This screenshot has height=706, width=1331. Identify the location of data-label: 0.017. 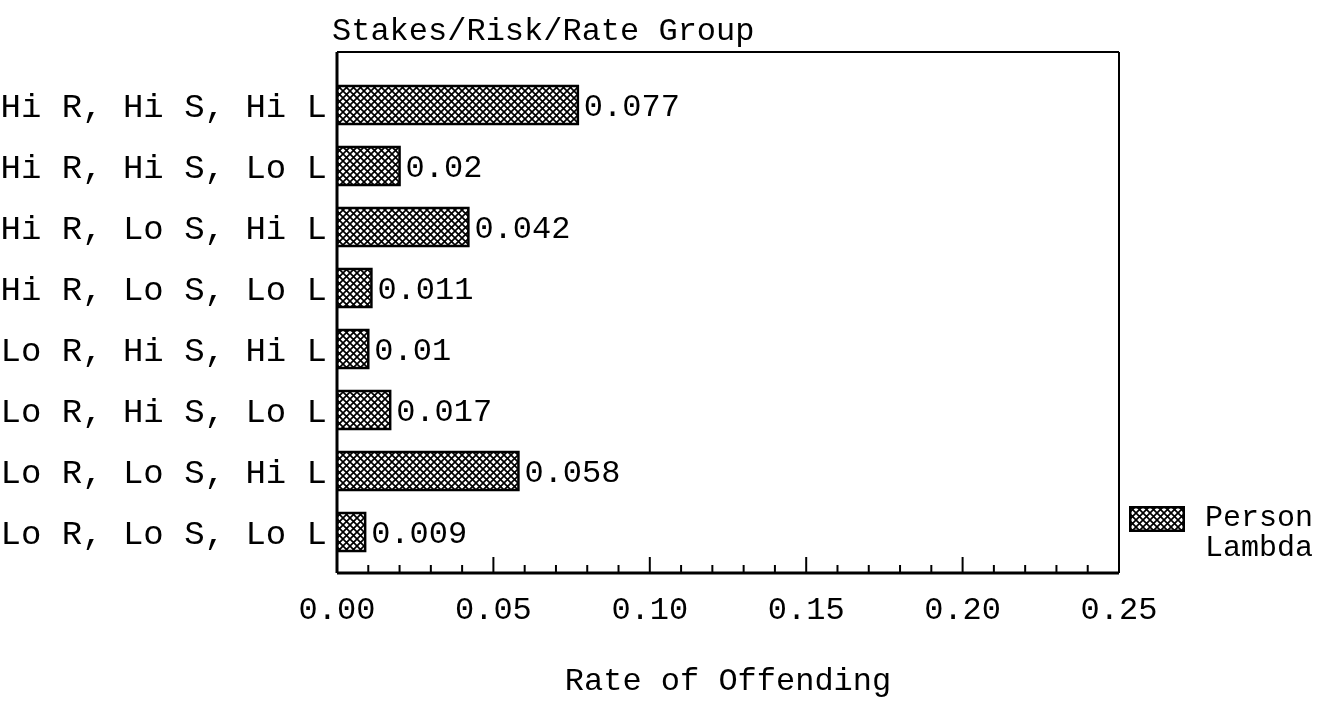
(444, 413).